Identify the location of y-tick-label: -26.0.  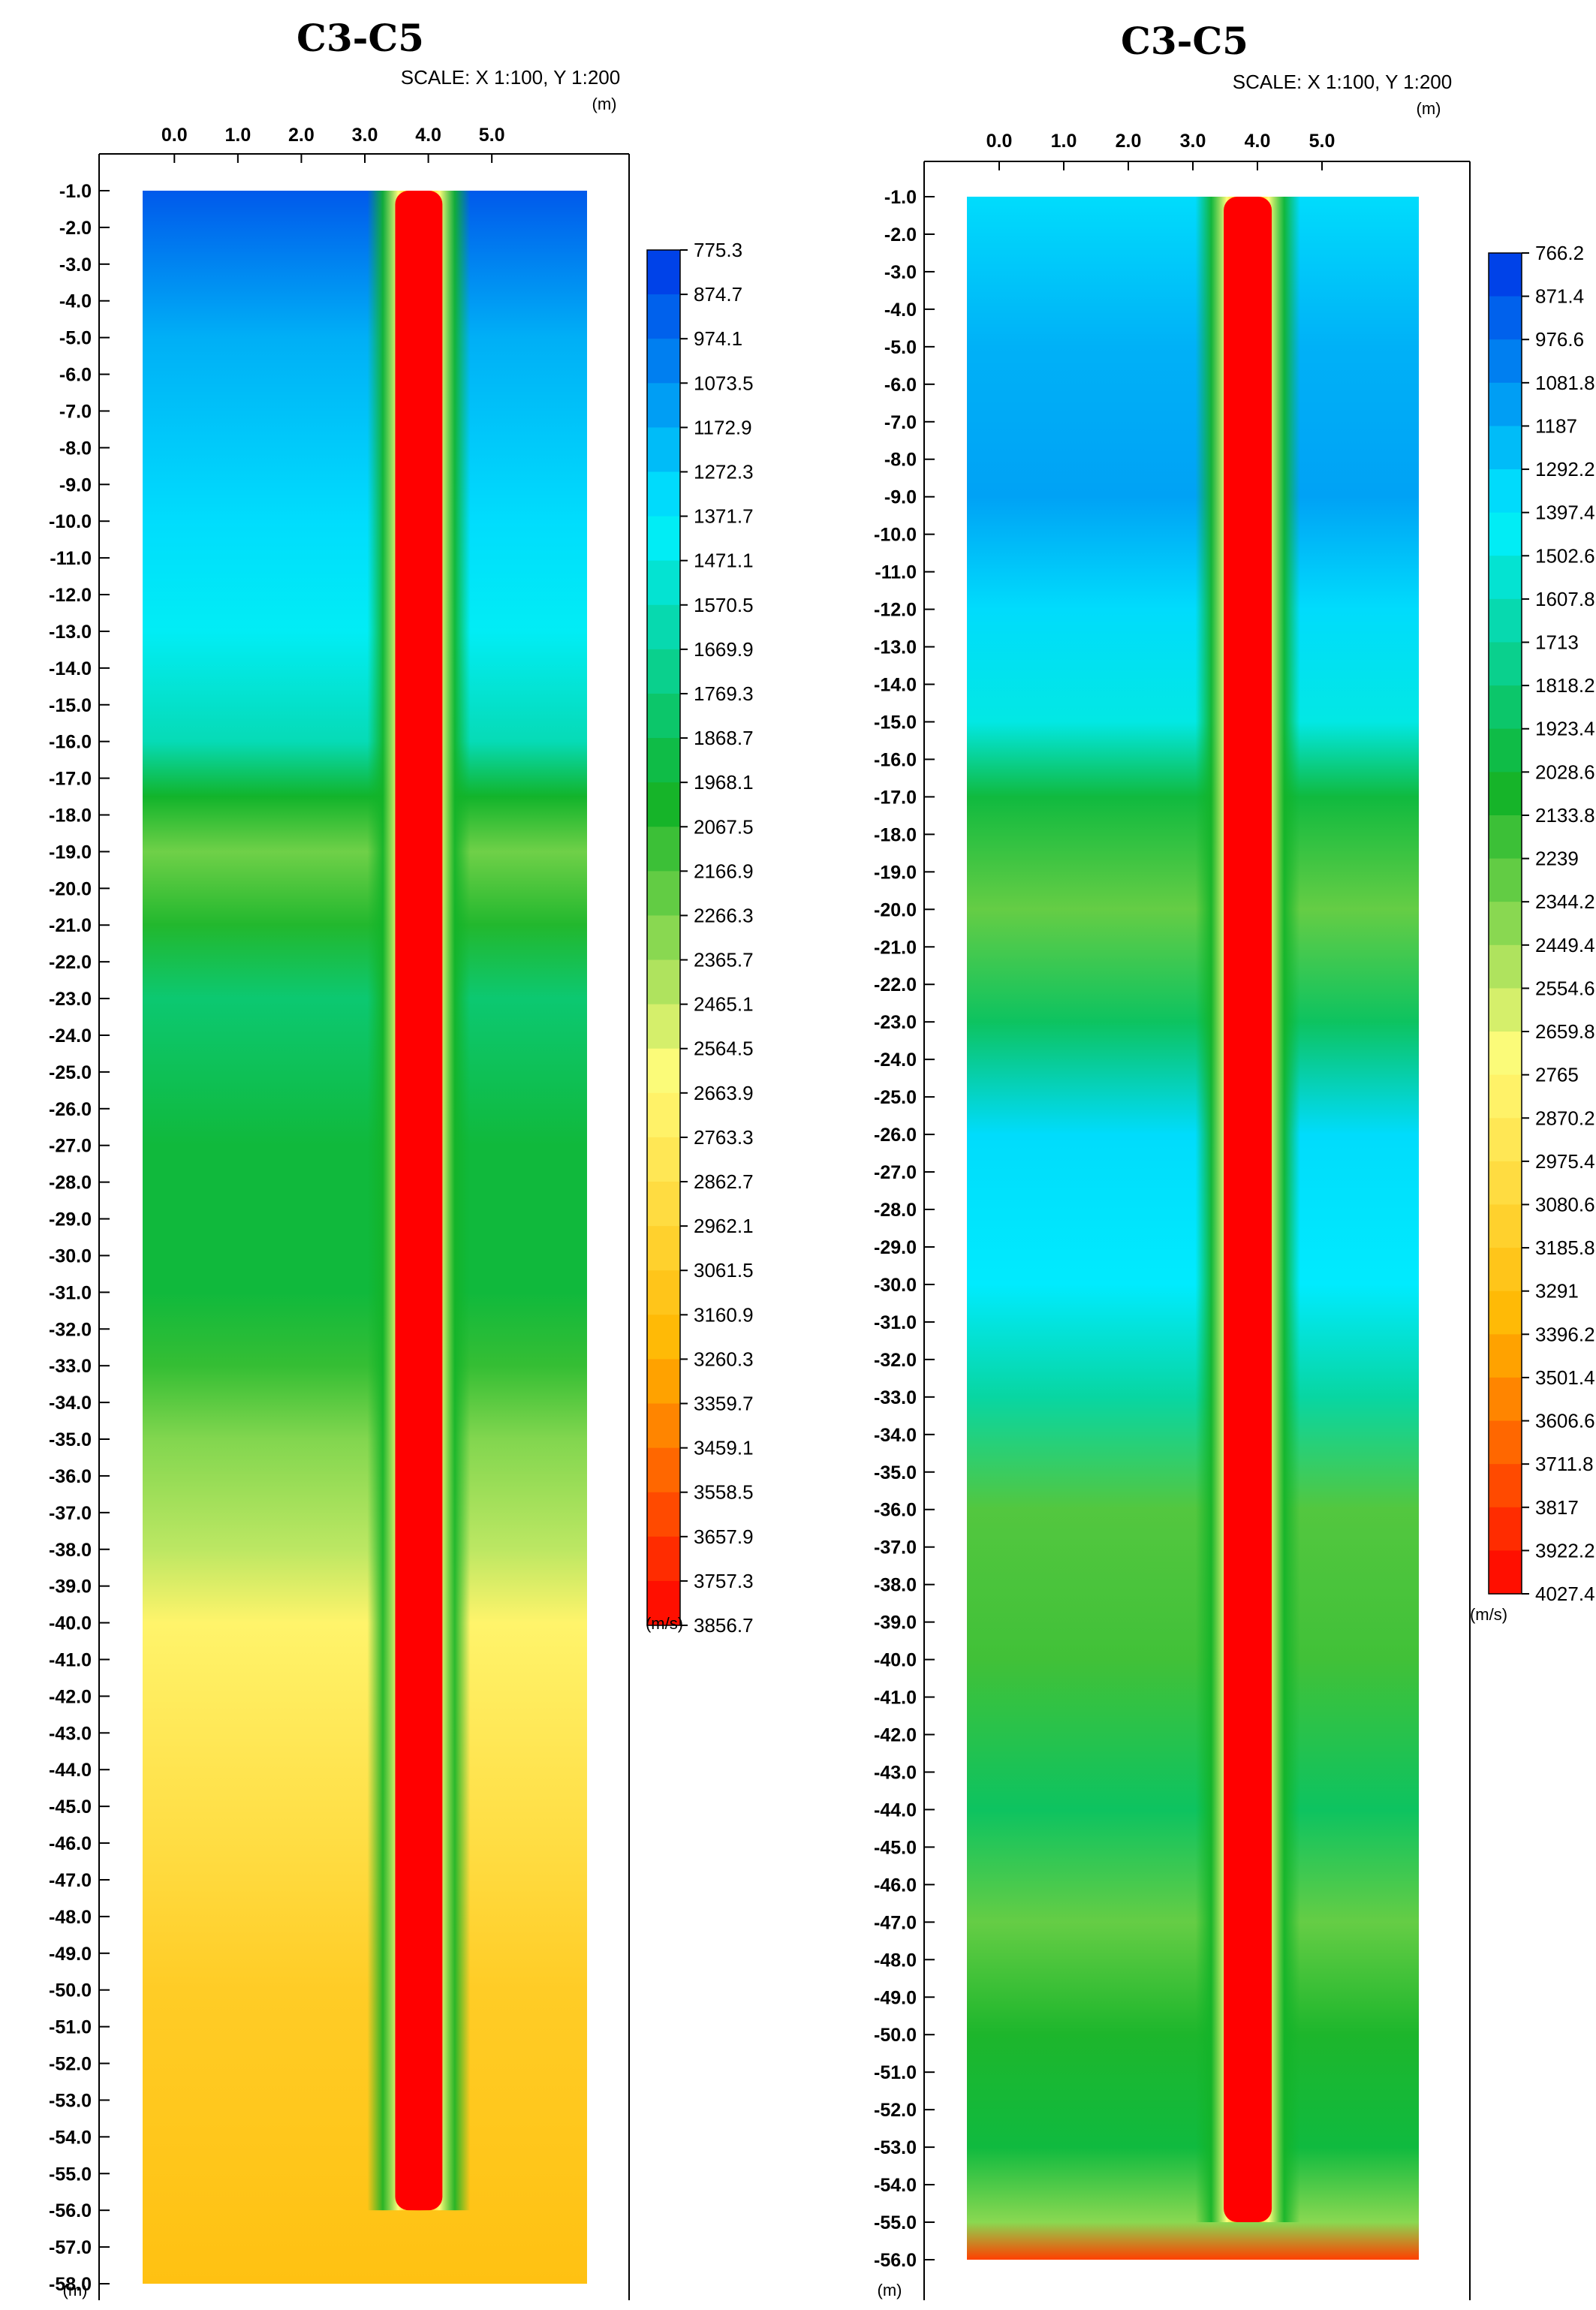
(70, 1109).